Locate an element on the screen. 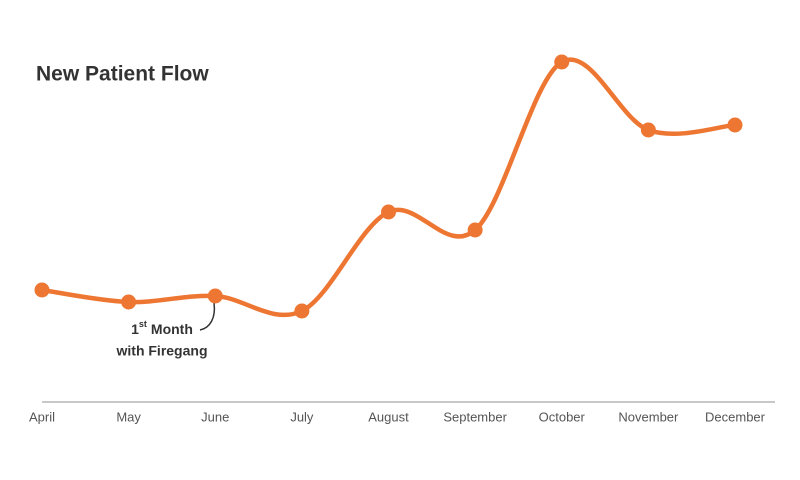  annotation: 1st Month is located at coordinates (162, 327).